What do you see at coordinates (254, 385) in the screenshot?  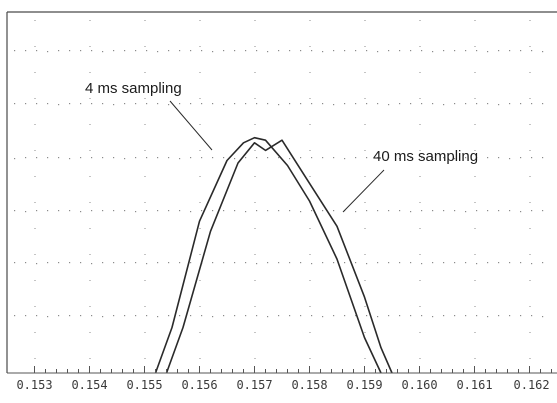 I see `x-tick-label: 0.157` at bounding box center [254, 385].